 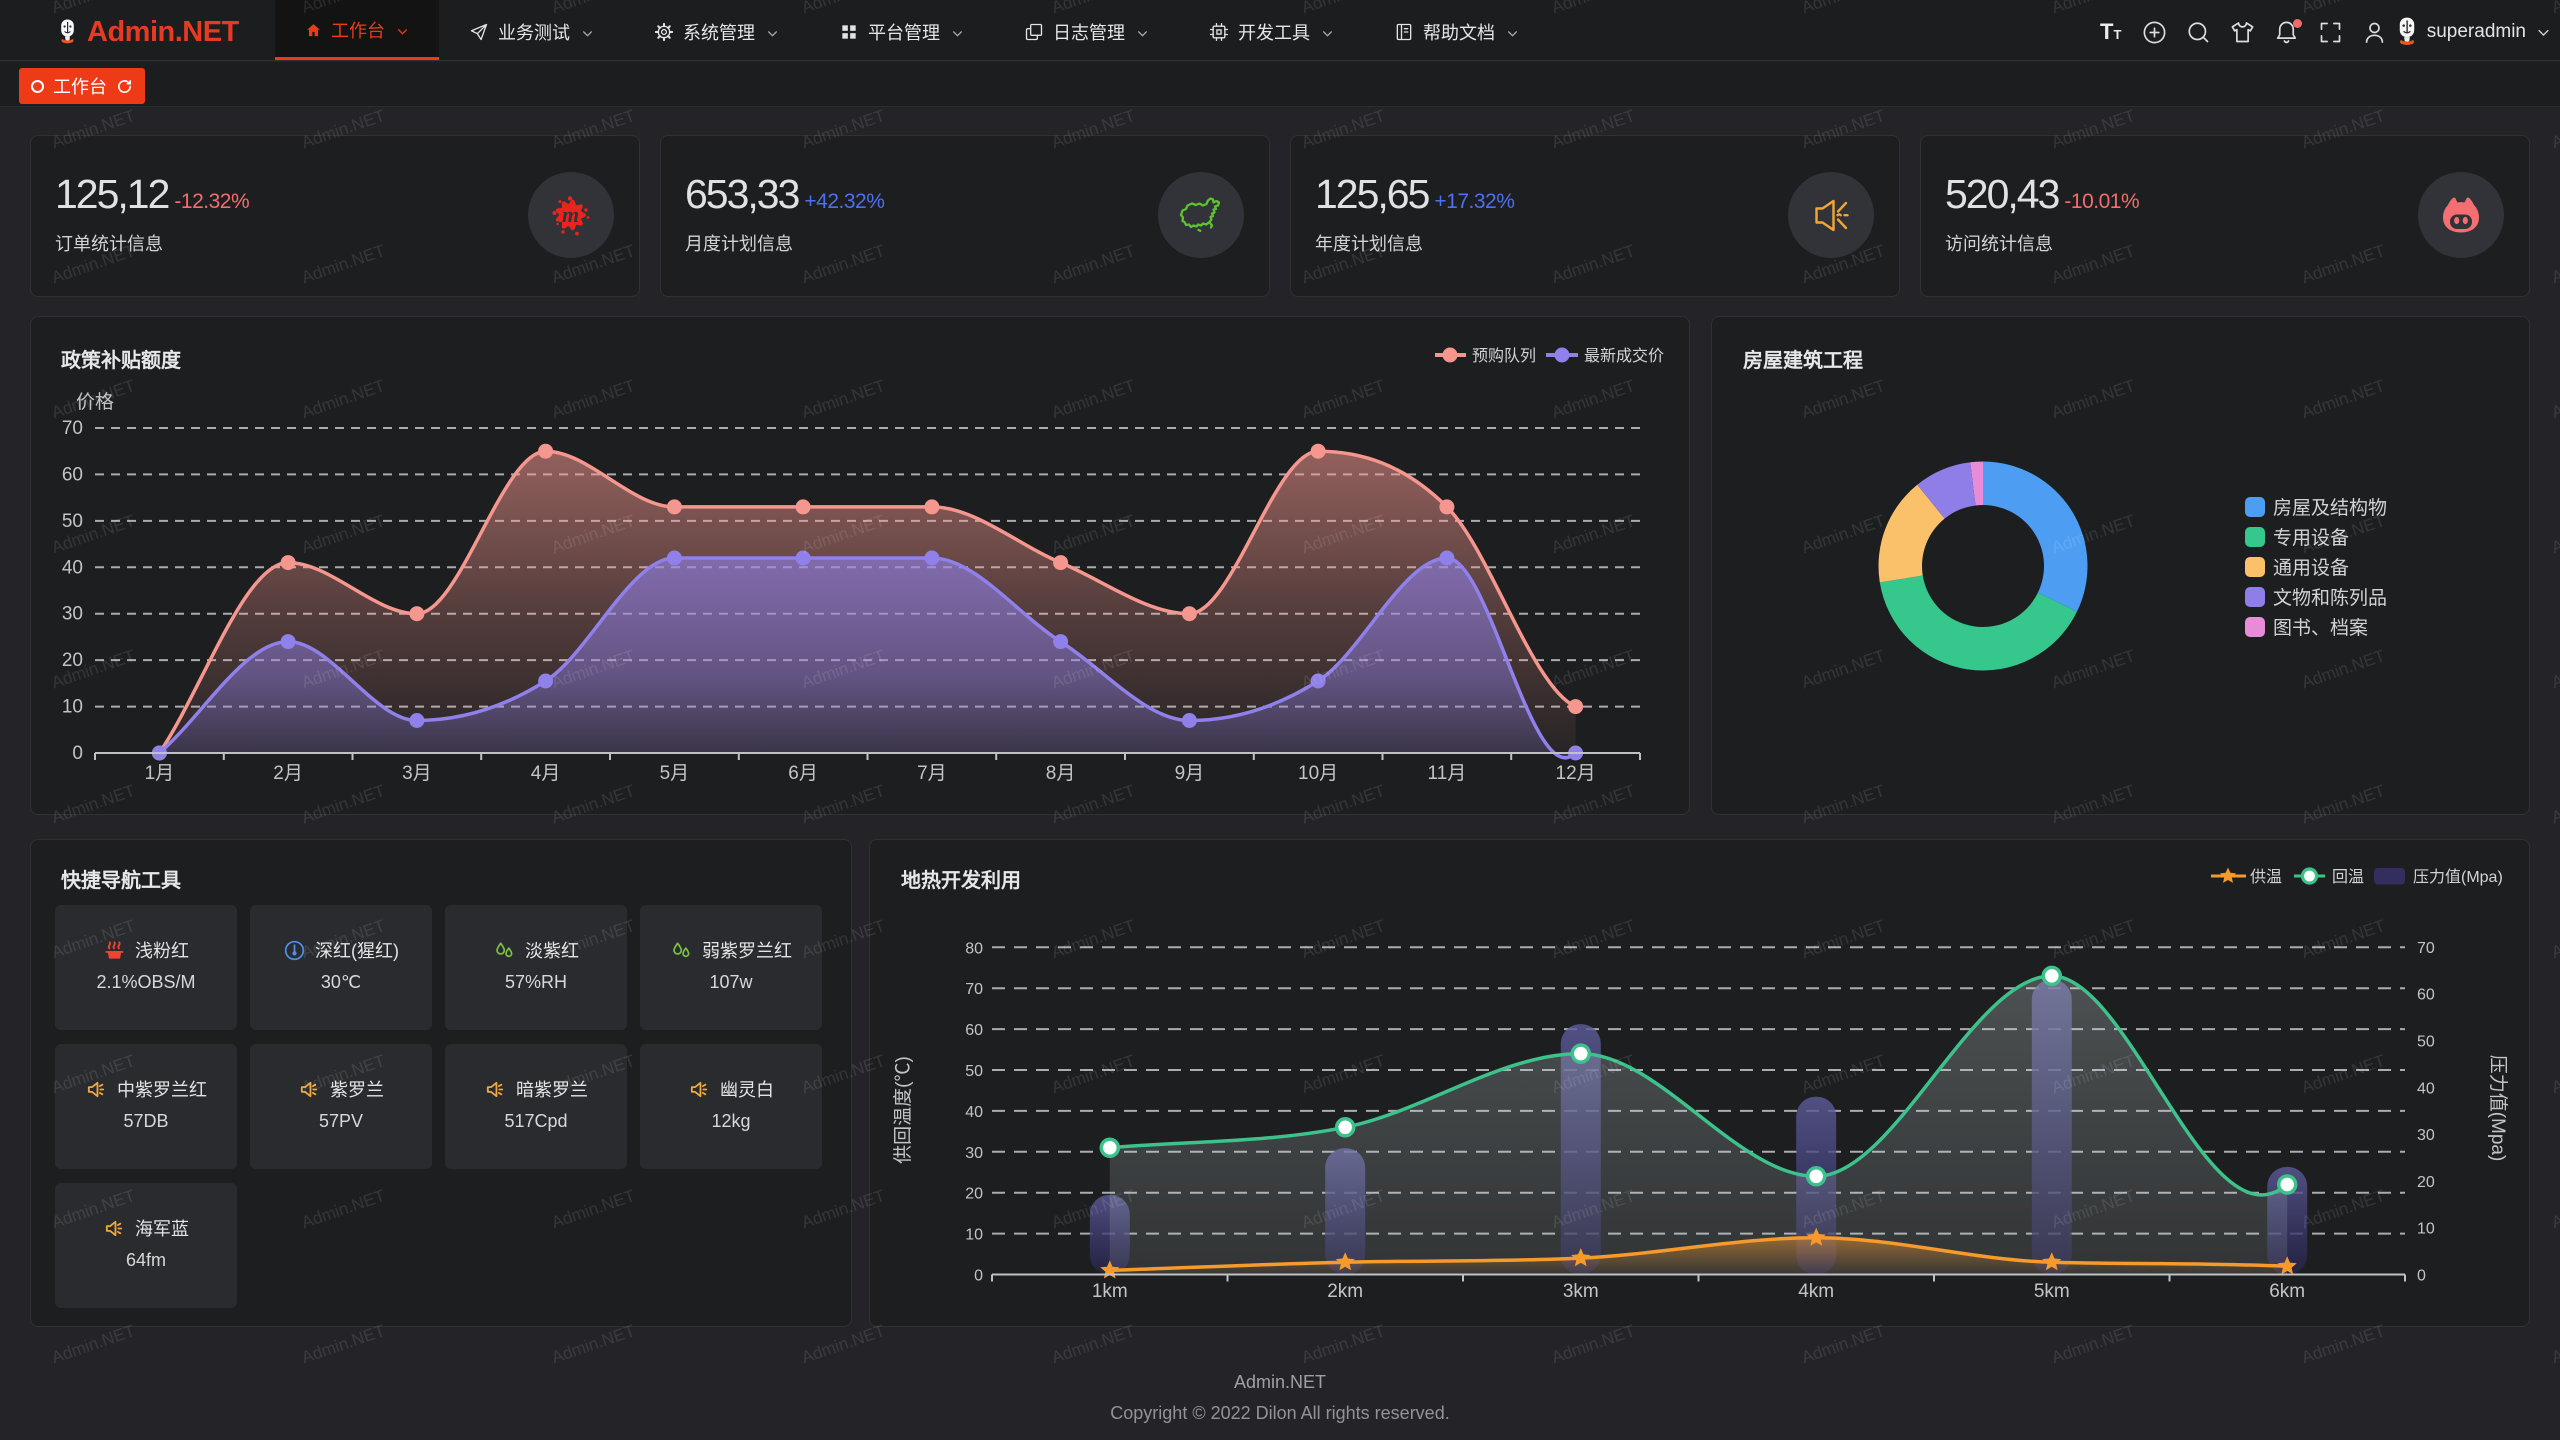 I want to click on svg-text: m, so click(x=570, y=214).